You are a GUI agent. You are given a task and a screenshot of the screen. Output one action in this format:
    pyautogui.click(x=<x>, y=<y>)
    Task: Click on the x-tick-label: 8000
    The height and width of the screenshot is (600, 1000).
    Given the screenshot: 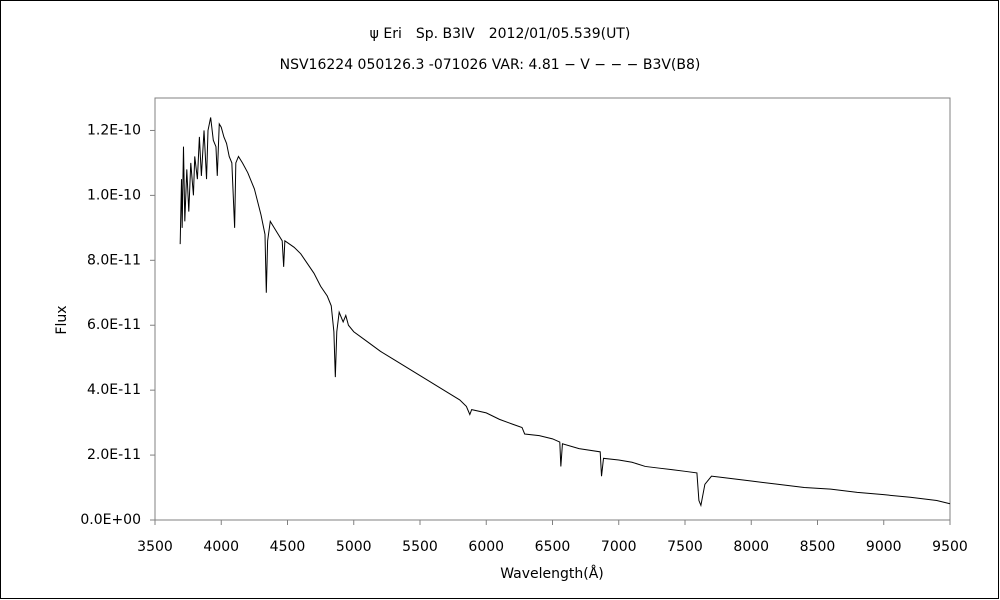 What is the action you would take?
    pyautogui.click(x=751, y=547)
    